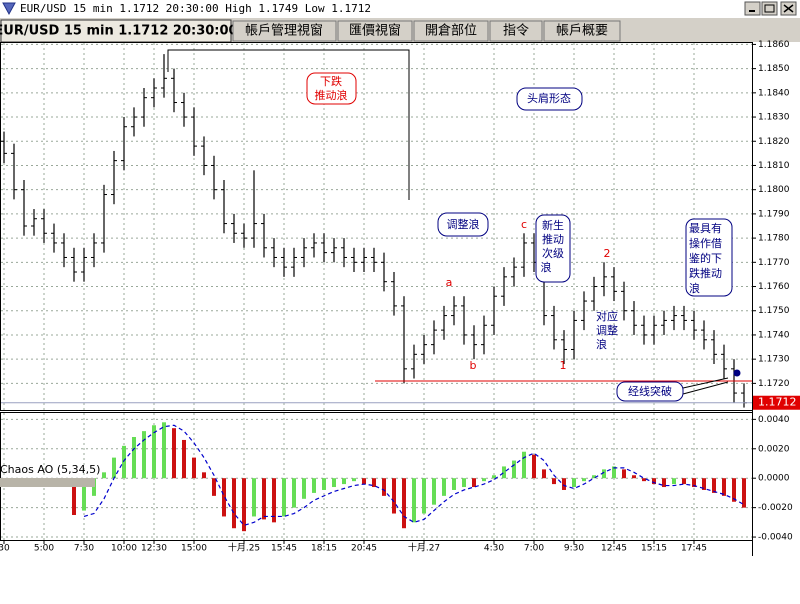 The height and width of the screenshot is (604, 800). What do you see at coordinates (524, 224) in the screenshot?
I see `wave-label: c` at bounding box center [524, 224].